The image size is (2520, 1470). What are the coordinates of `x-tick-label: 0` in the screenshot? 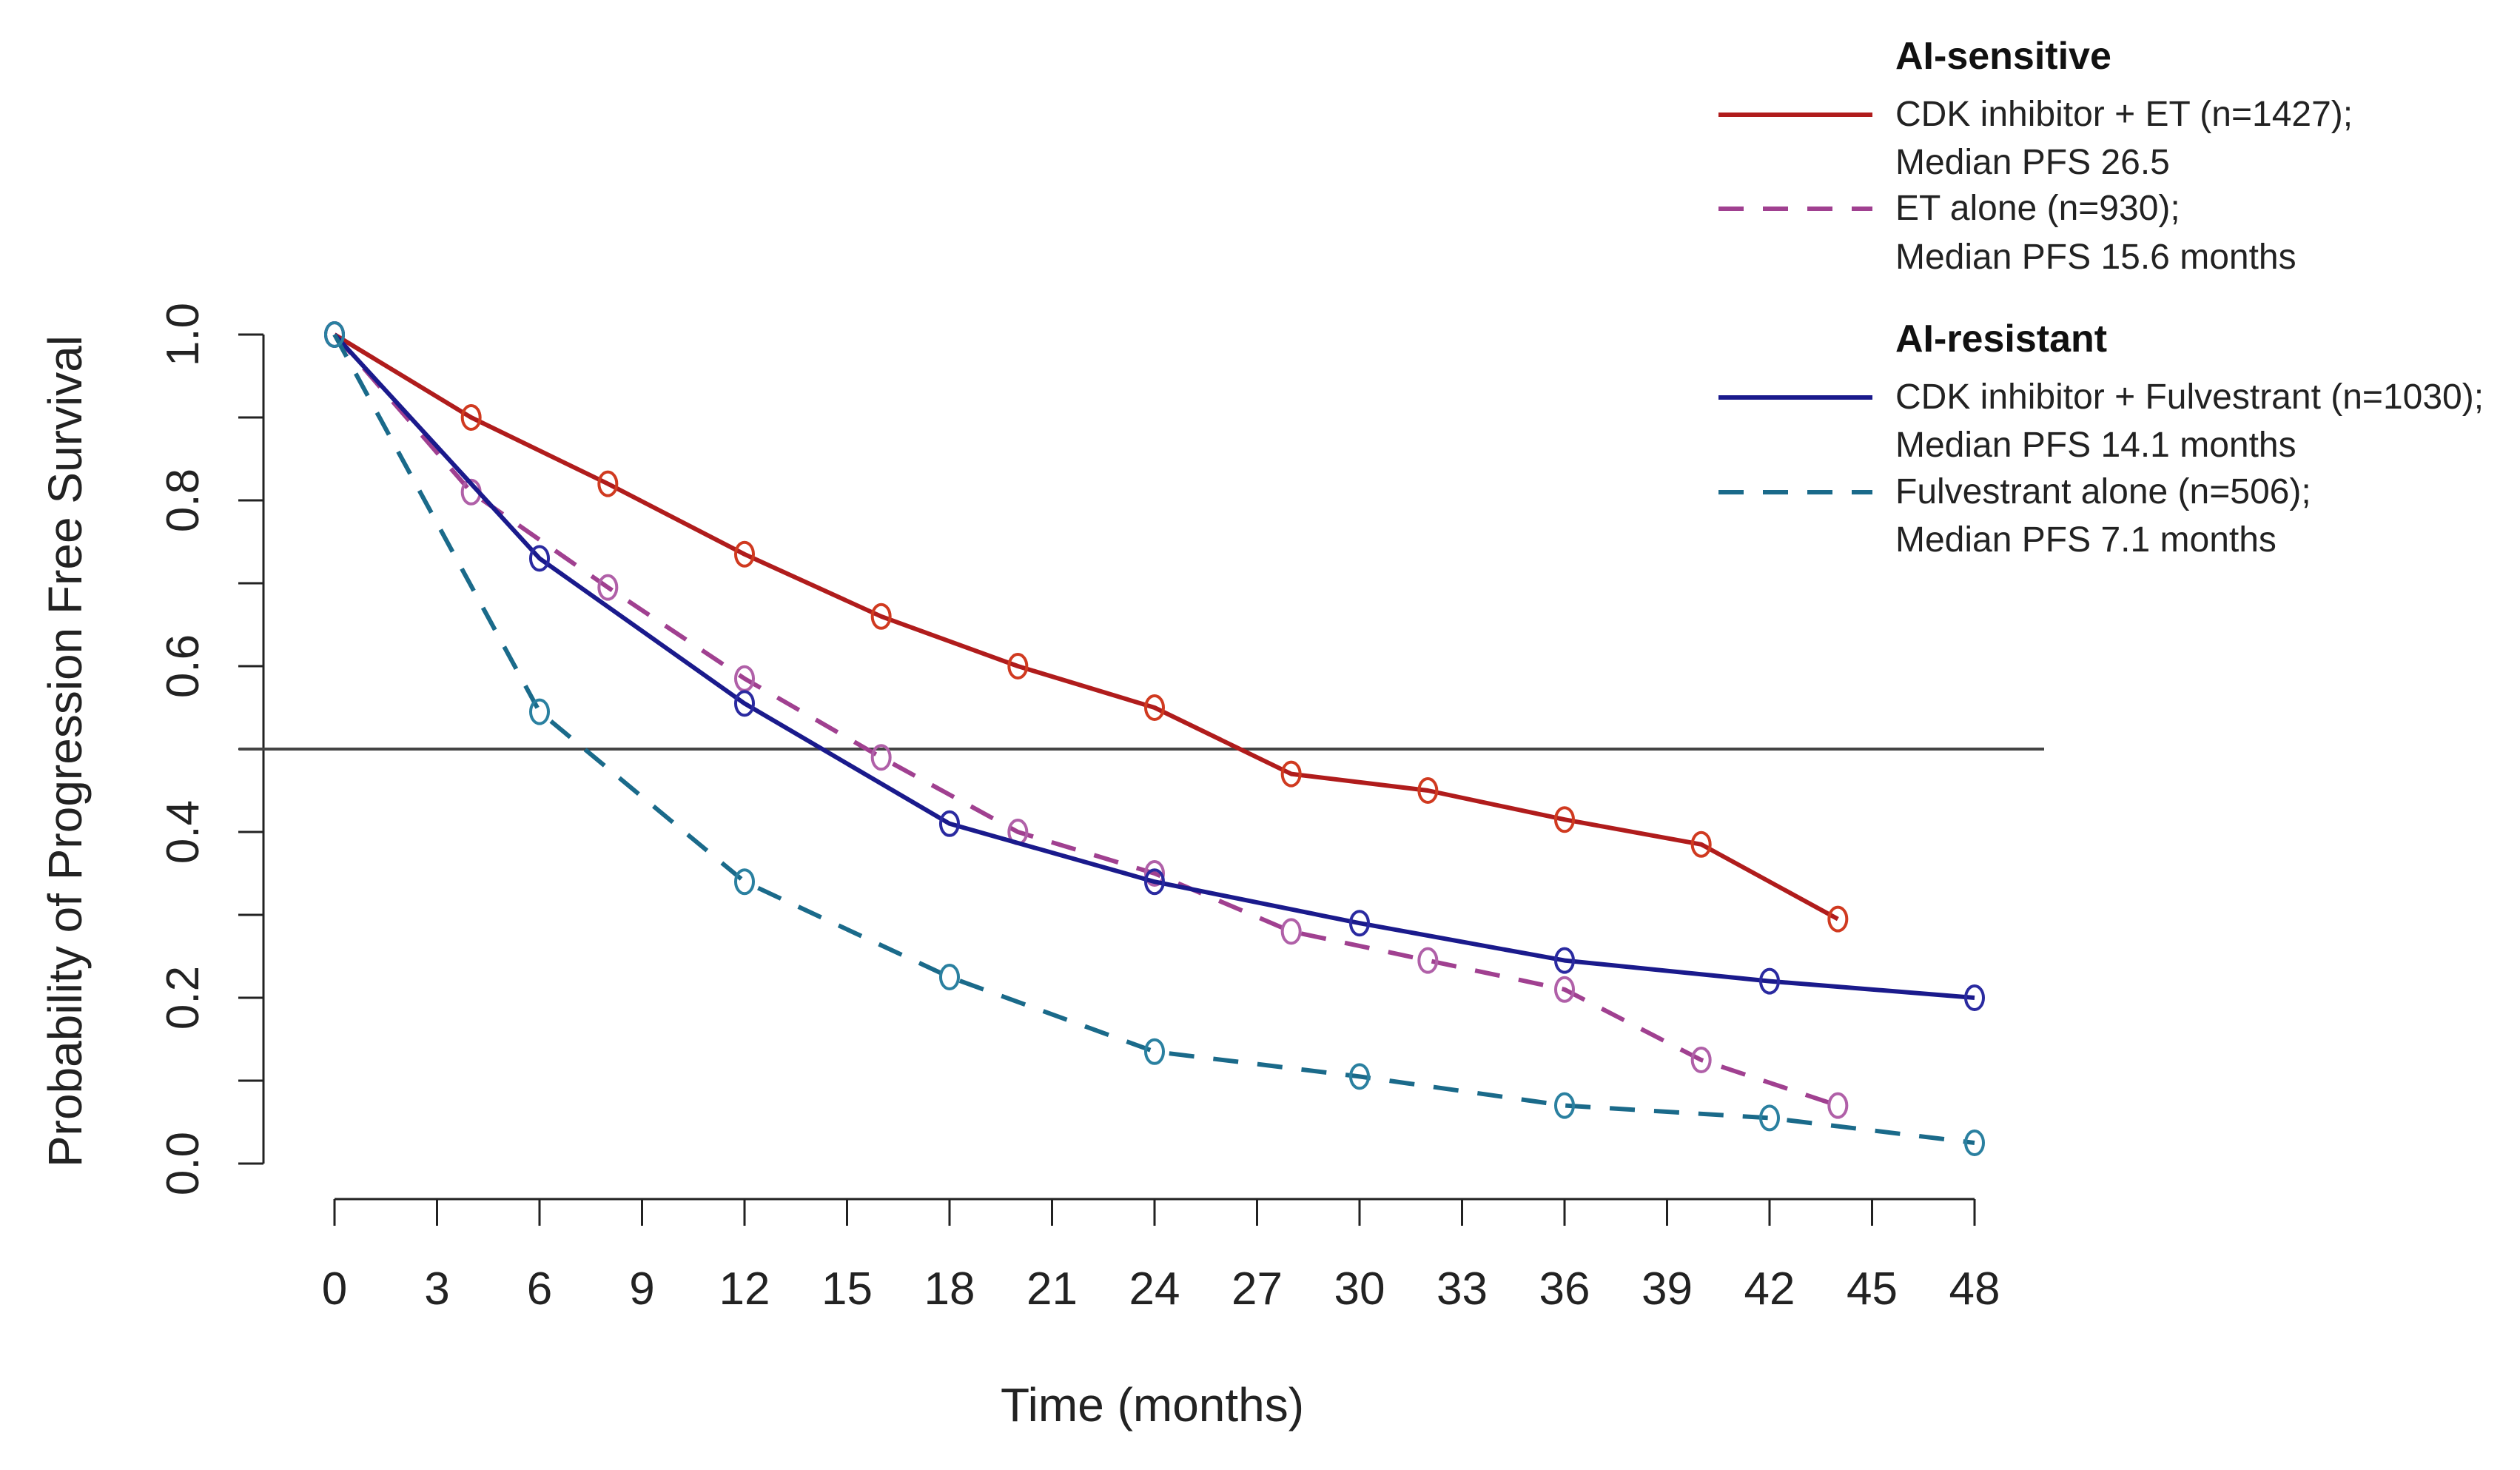 It's located at (334, 1289).